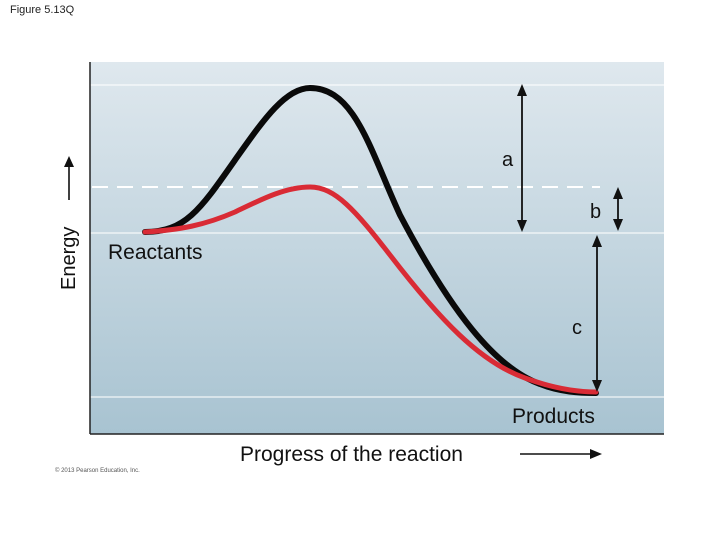 This screenshot has height=540, width=720. Describe the element at coordinates (618, 209) in the screenshot. I see `arrow-b` at that location.